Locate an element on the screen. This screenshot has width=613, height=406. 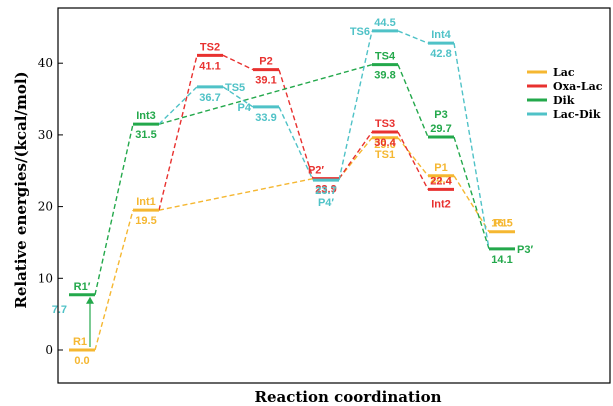
label-r1-prime: R1′ is located at coordinates (82, 287).